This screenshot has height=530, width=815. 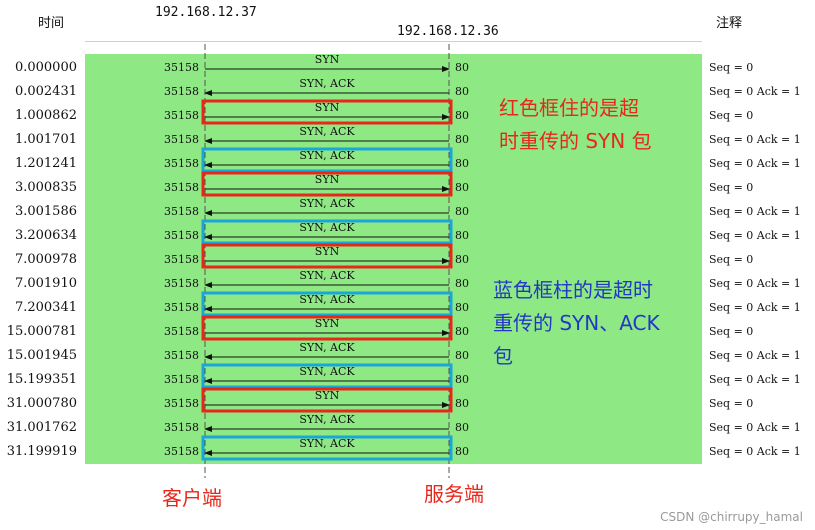 What do you see at coordinates (42, 379) in the screenshot?
I see `timestamp: 15.199351` at bounding box center [42, 379].